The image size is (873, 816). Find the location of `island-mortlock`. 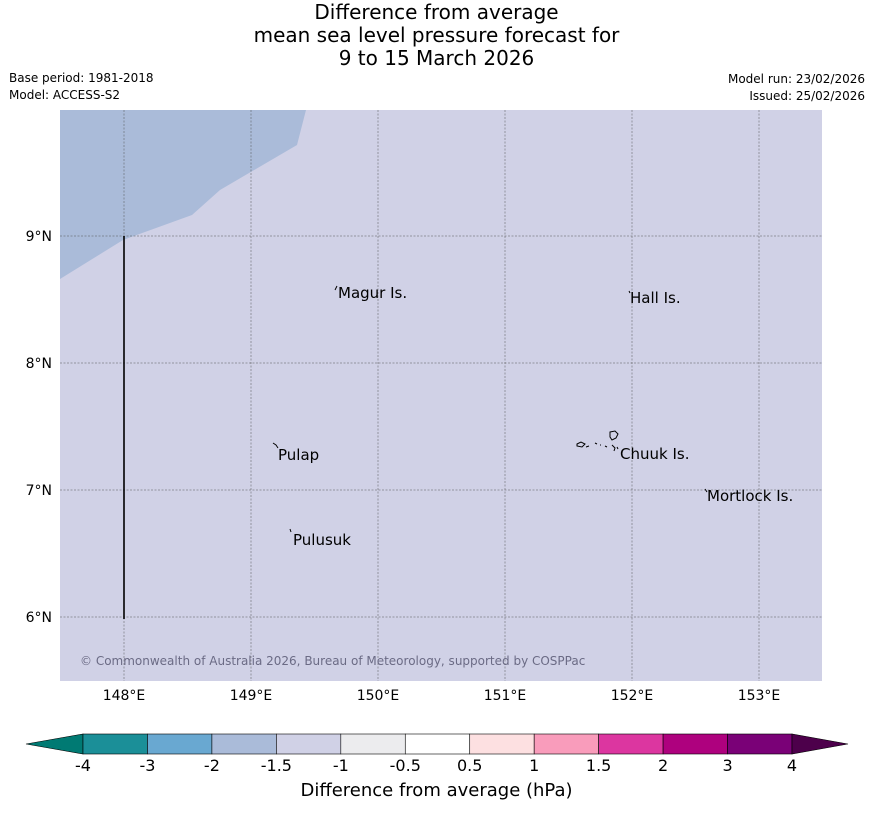

island-mortlock is located at coordinates (706, 490).